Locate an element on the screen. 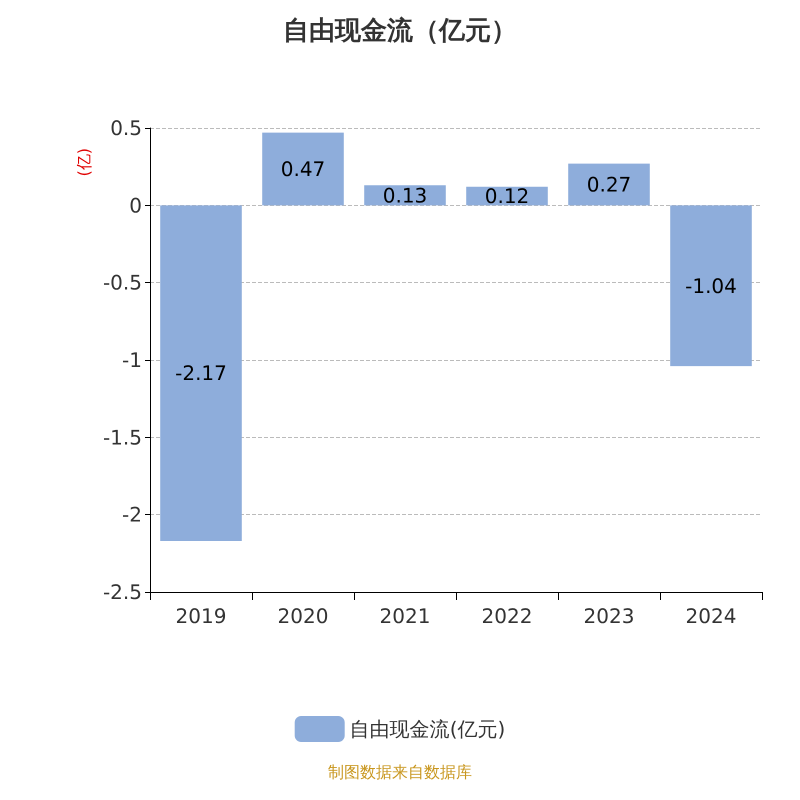 The image size is (800, 800). y-tick-label: -1.5 is located at coordinates (122, 437).